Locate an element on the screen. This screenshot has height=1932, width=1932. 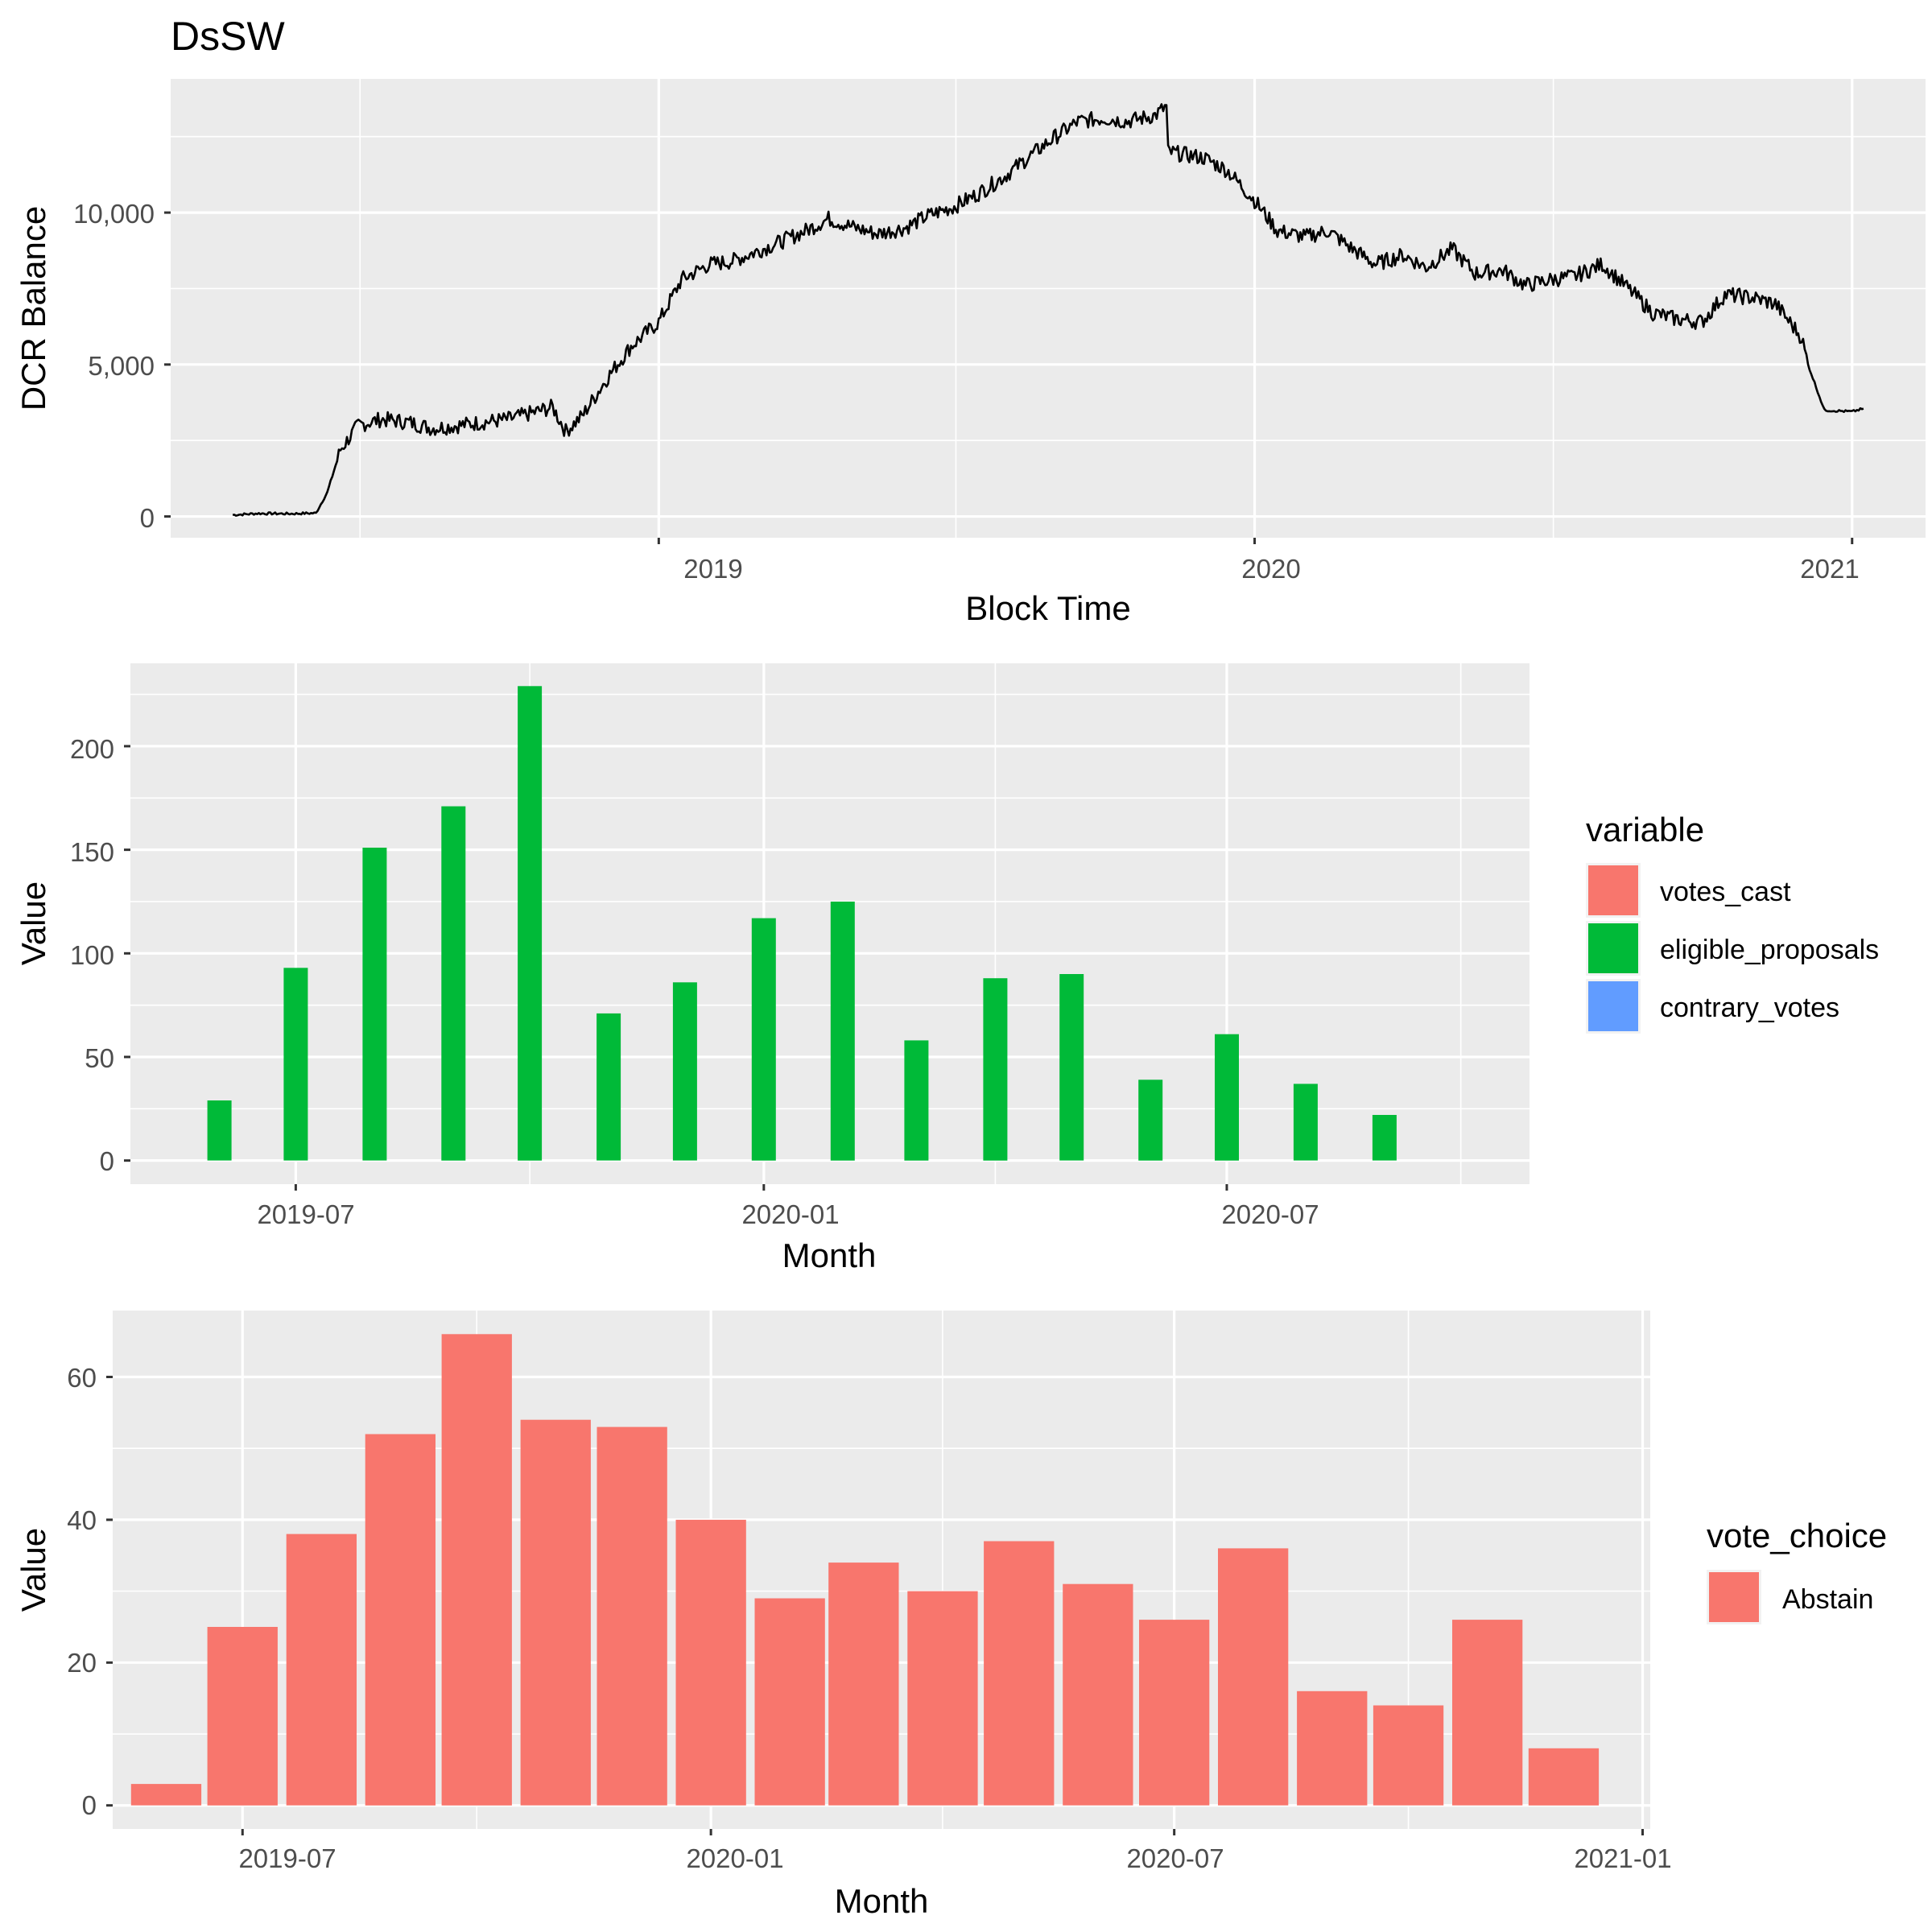
vote-choice-x-axis: 2019-07 2020-01 2020-07 2021-01 is located at coordinates (954, 1858).